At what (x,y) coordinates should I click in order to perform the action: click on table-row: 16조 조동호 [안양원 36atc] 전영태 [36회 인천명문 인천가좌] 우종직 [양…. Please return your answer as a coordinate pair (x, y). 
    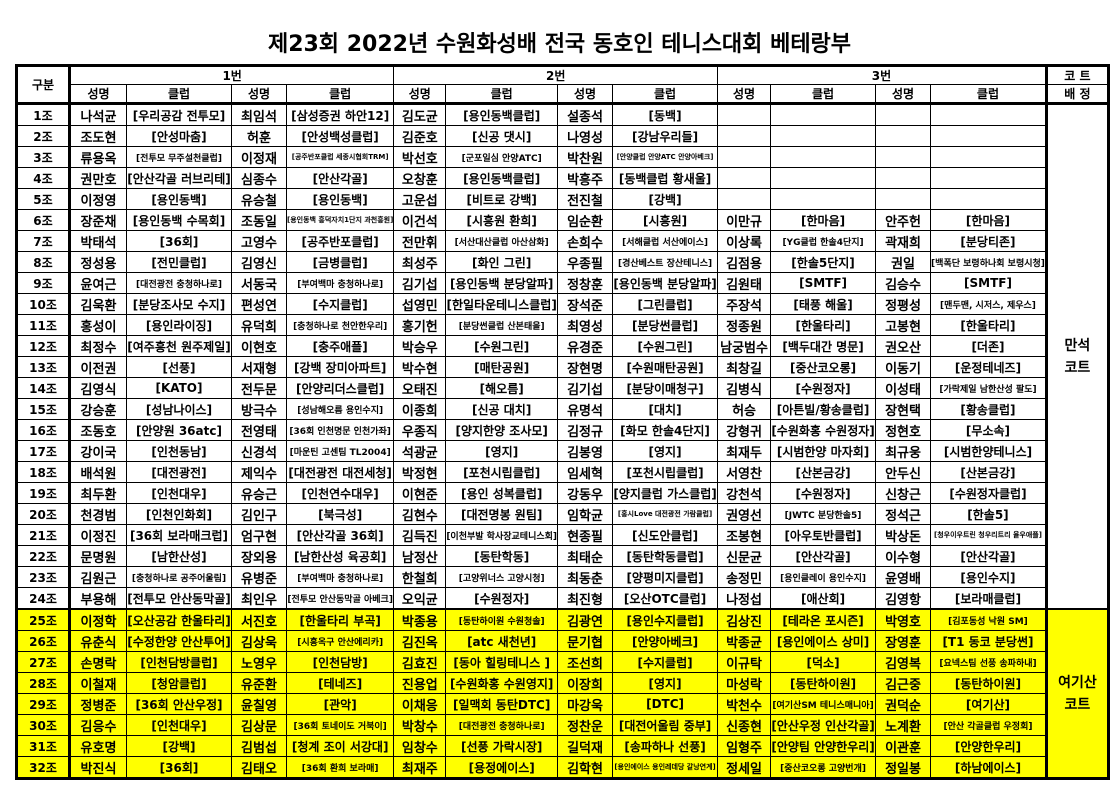
    Looking at the image, I should click on (562, 430).